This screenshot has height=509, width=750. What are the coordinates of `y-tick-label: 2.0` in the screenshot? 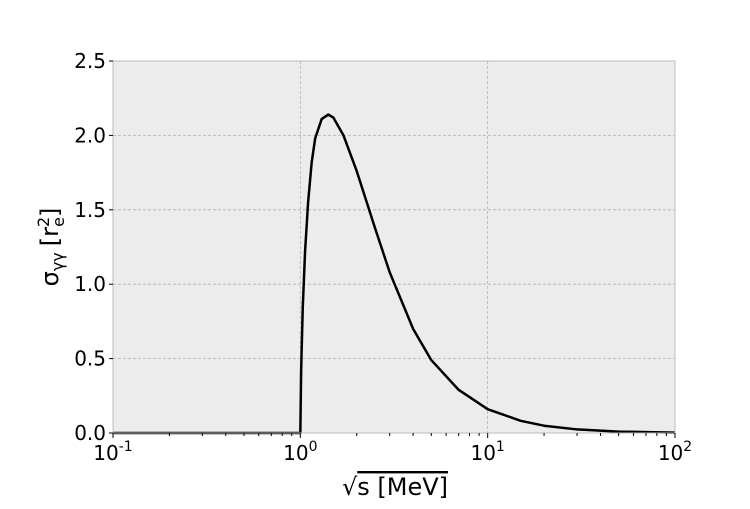 It's located at (90, 135).